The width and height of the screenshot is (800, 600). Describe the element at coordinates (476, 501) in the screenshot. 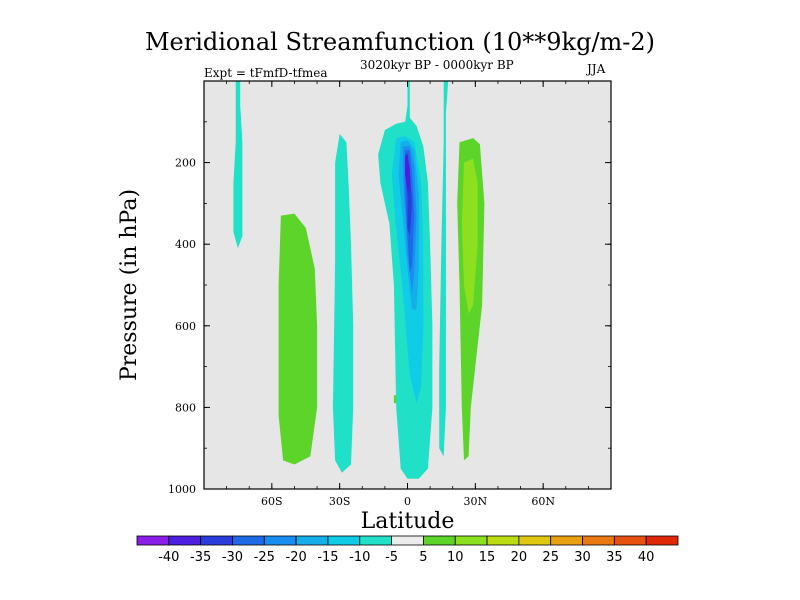

I see `x-tick-label: 30N` at that location.